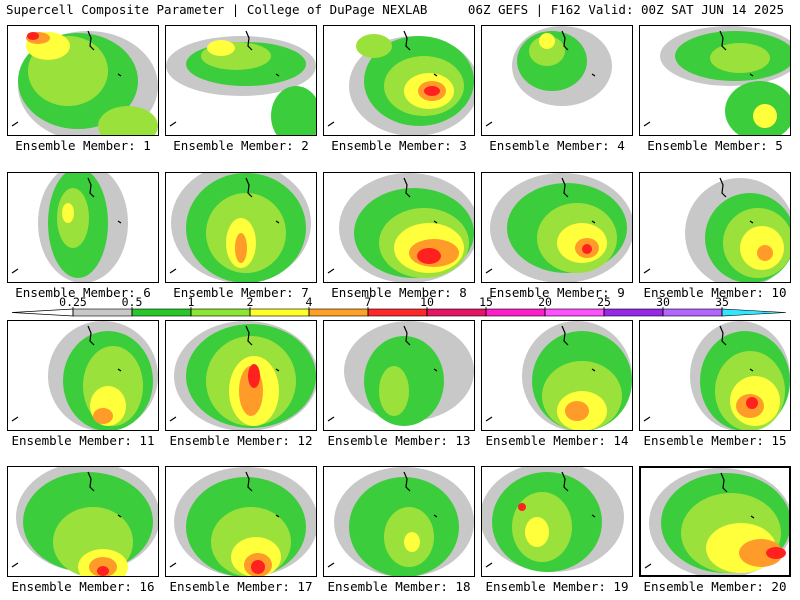  Describe the element at coordinates (191, 302) in the screenshot. I see `colorbar-tick-label: 1` at that location.